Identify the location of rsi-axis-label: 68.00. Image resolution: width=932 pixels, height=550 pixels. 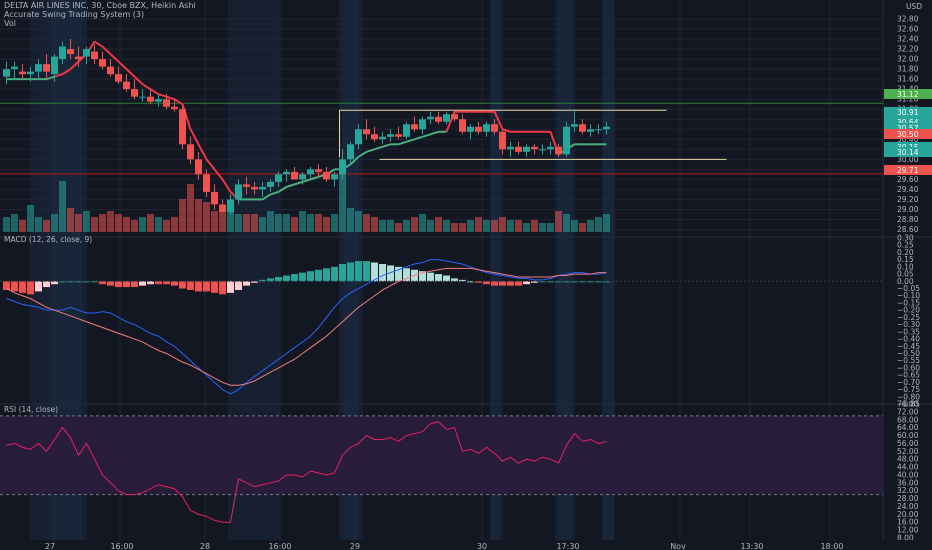
(908, 419).